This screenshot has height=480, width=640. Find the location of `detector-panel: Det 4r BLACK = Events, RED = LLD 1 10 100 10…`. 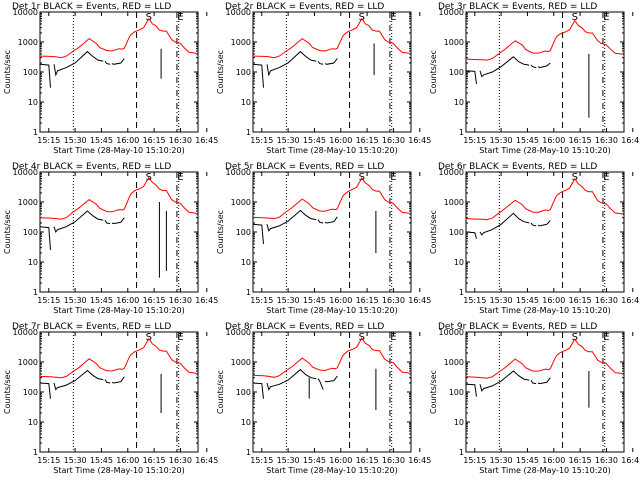

detector-panel: Det 4r BLACK = Events, RED = LLD 1 10 100 10… is located at coordinates (110, 238).